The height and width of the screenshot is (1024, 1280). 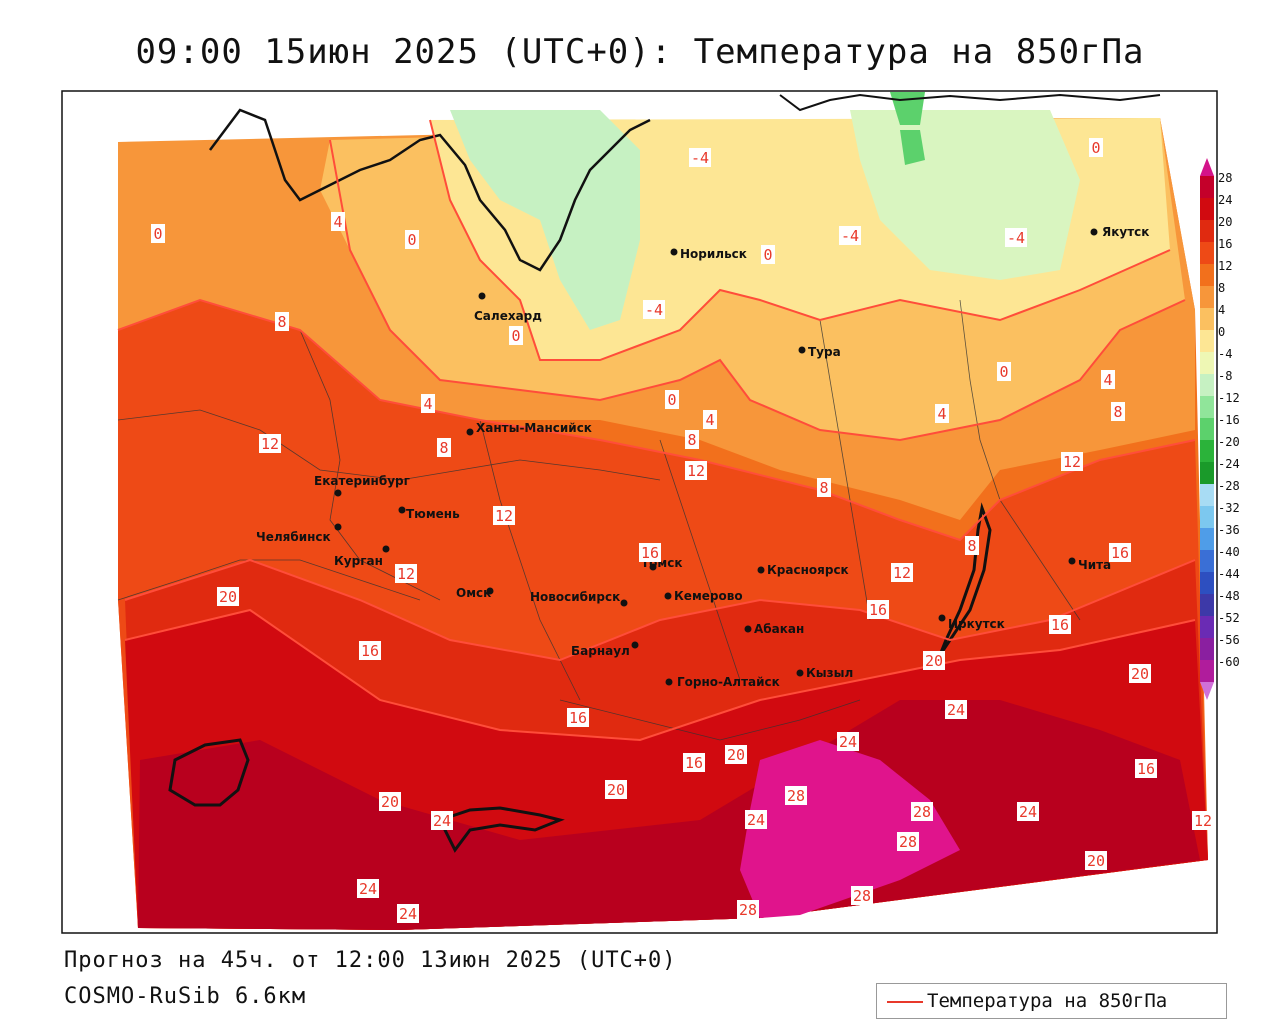 What do you see at coordinates (1225, 200) in the screenshot?
I see `colorbar-tick-label: 24` at bounding box center [1225, 200].